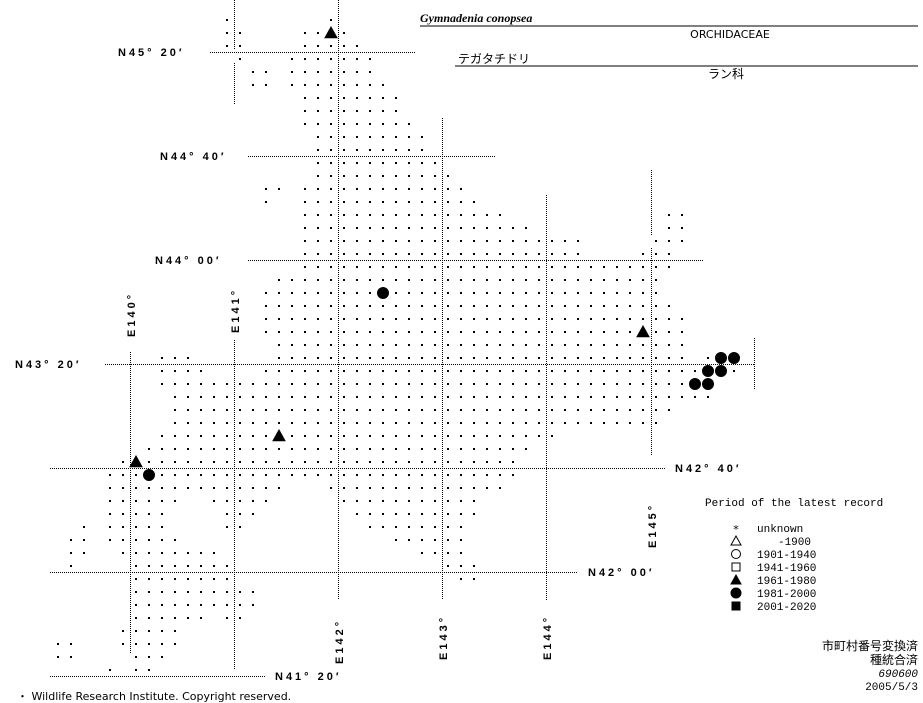 This screenshot has width=923, height=703. What do you see at coordinates (786, 582) in the screenshot?
I see `legend-label: 1961-1980` at bounding box center [786, 582].